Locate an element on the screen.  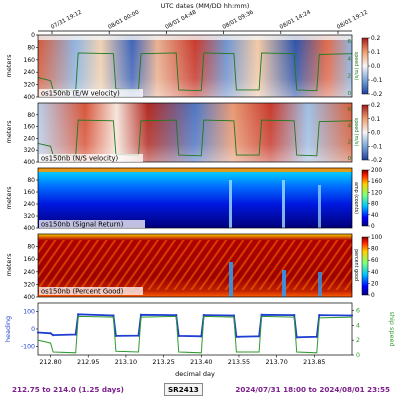
panel-ns-velocity is located at coordinates (195, 132).